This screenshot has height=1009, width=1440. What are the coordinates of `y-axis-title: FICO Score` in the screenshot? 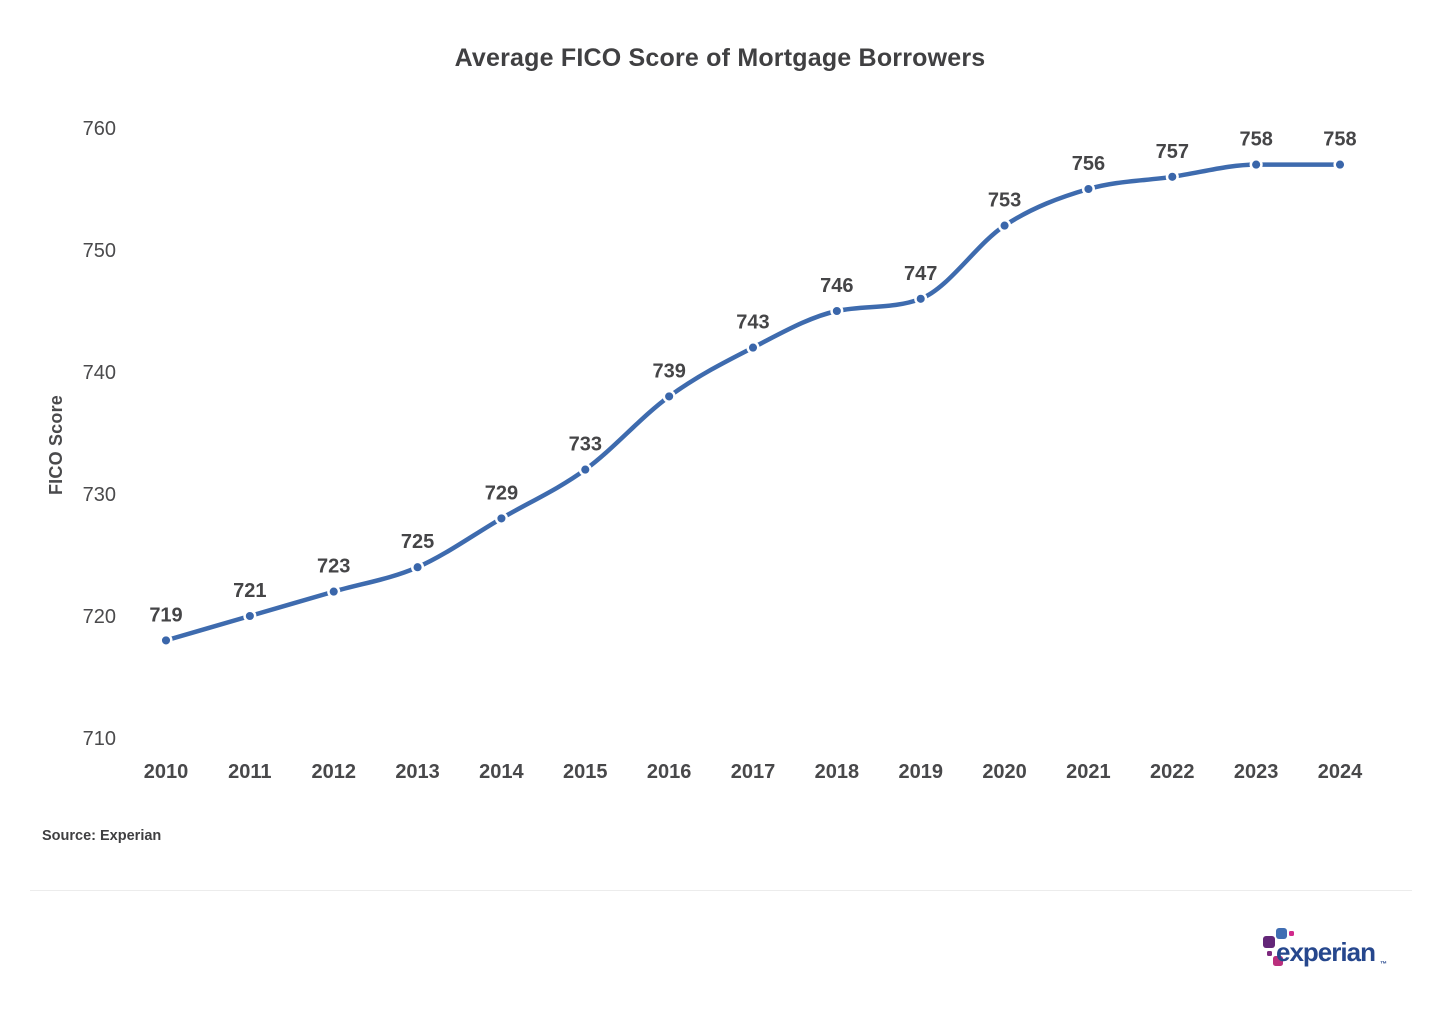 It's located at (56, 445).